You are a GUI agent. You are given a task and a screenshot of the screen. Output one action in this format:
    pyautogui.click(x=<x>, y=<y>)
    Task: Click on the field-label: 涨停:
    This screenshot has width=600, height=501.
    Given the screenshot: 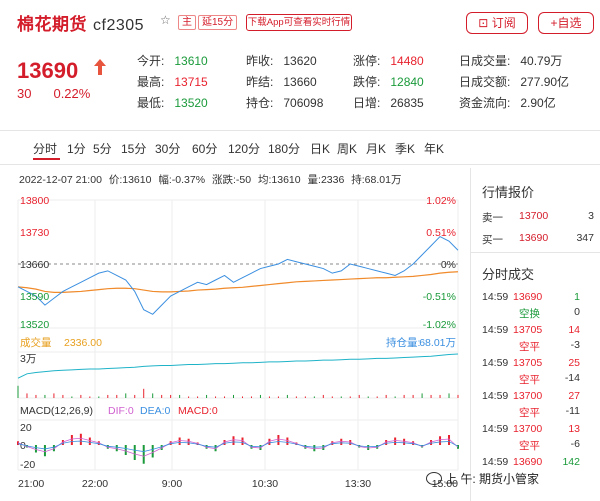 What is the action you would take?
    pyautogui.click(x=367, y=61)
    